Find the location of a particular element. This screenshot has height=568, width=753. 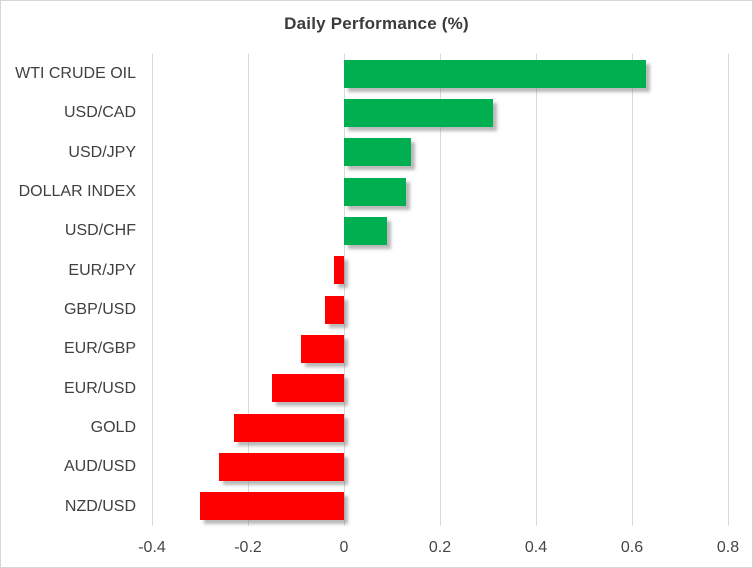

bar-wti-crude-oil is located at coordinates (495, 73).